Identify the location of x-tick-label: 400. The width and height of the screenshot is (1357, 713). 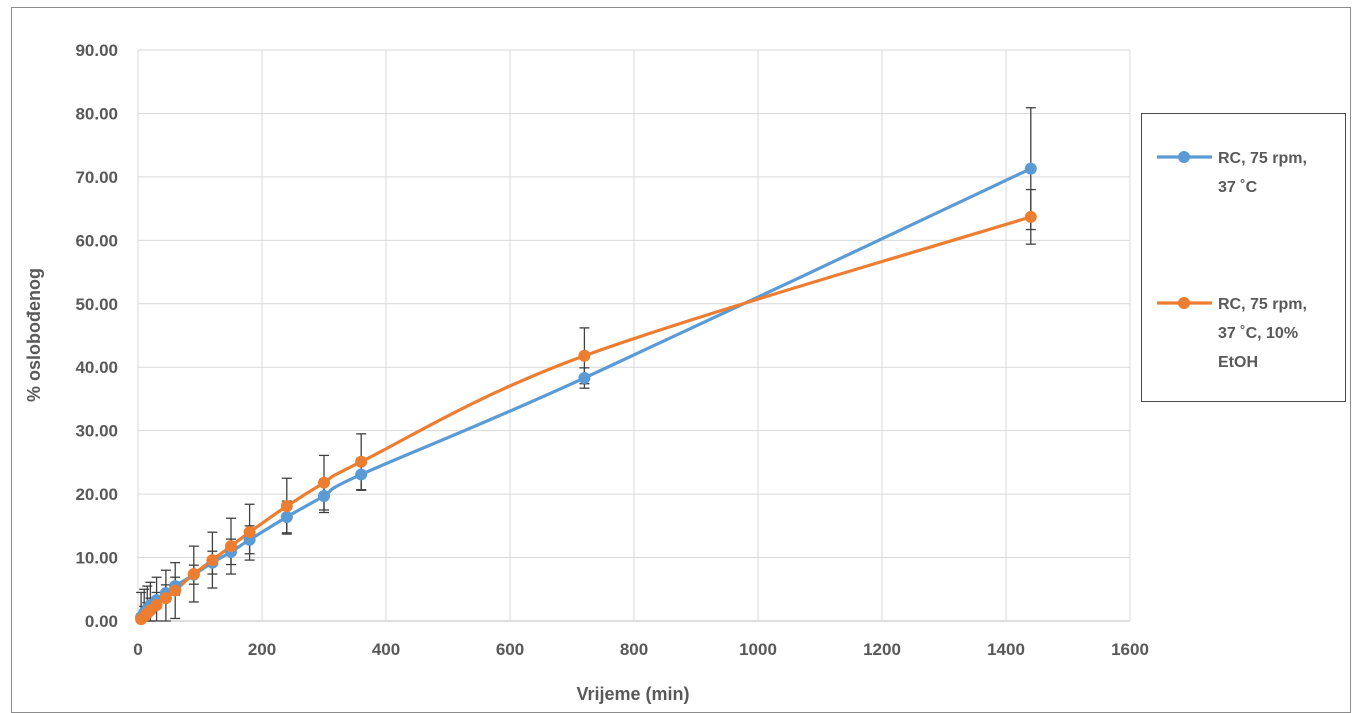
(386, 649).